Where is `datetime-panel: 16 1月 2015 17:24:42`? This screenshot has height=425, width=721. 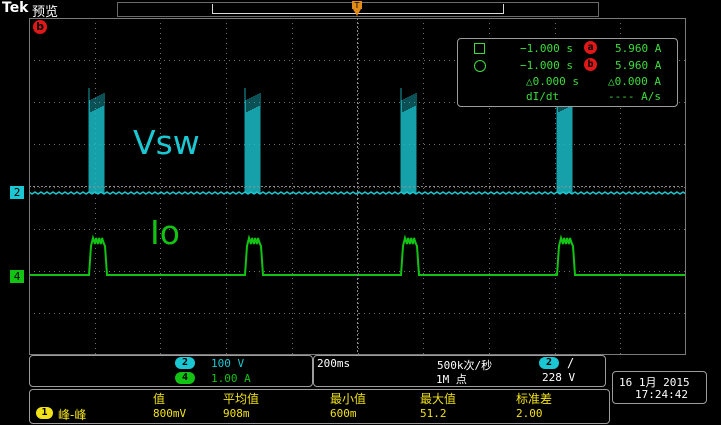
datetime-panel: 16 1月 2015 17:24:42 is located at coordinates (659, 387).